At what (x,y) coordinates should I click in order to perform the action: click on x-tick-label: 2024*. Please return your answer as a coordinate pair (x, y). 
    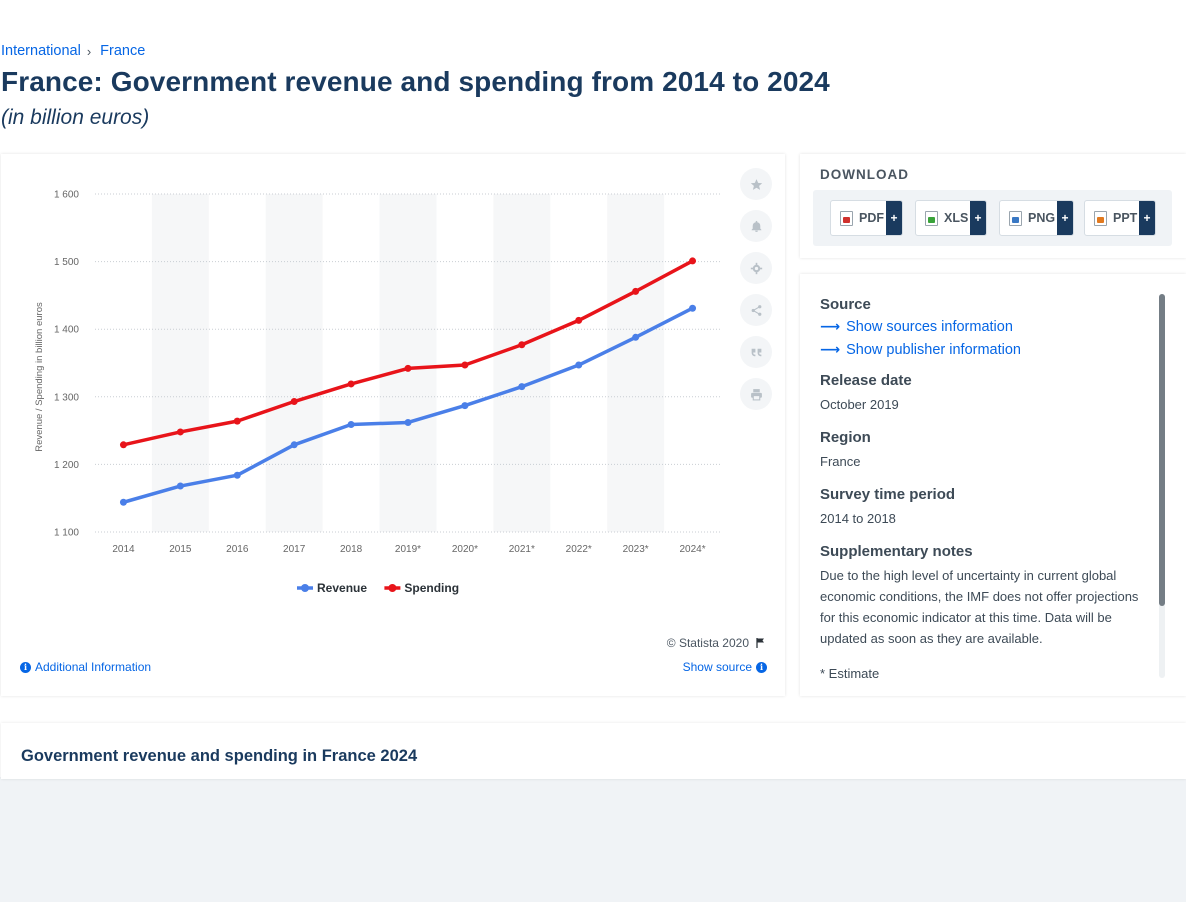
    Looking at the image, I should click on (692, 549).